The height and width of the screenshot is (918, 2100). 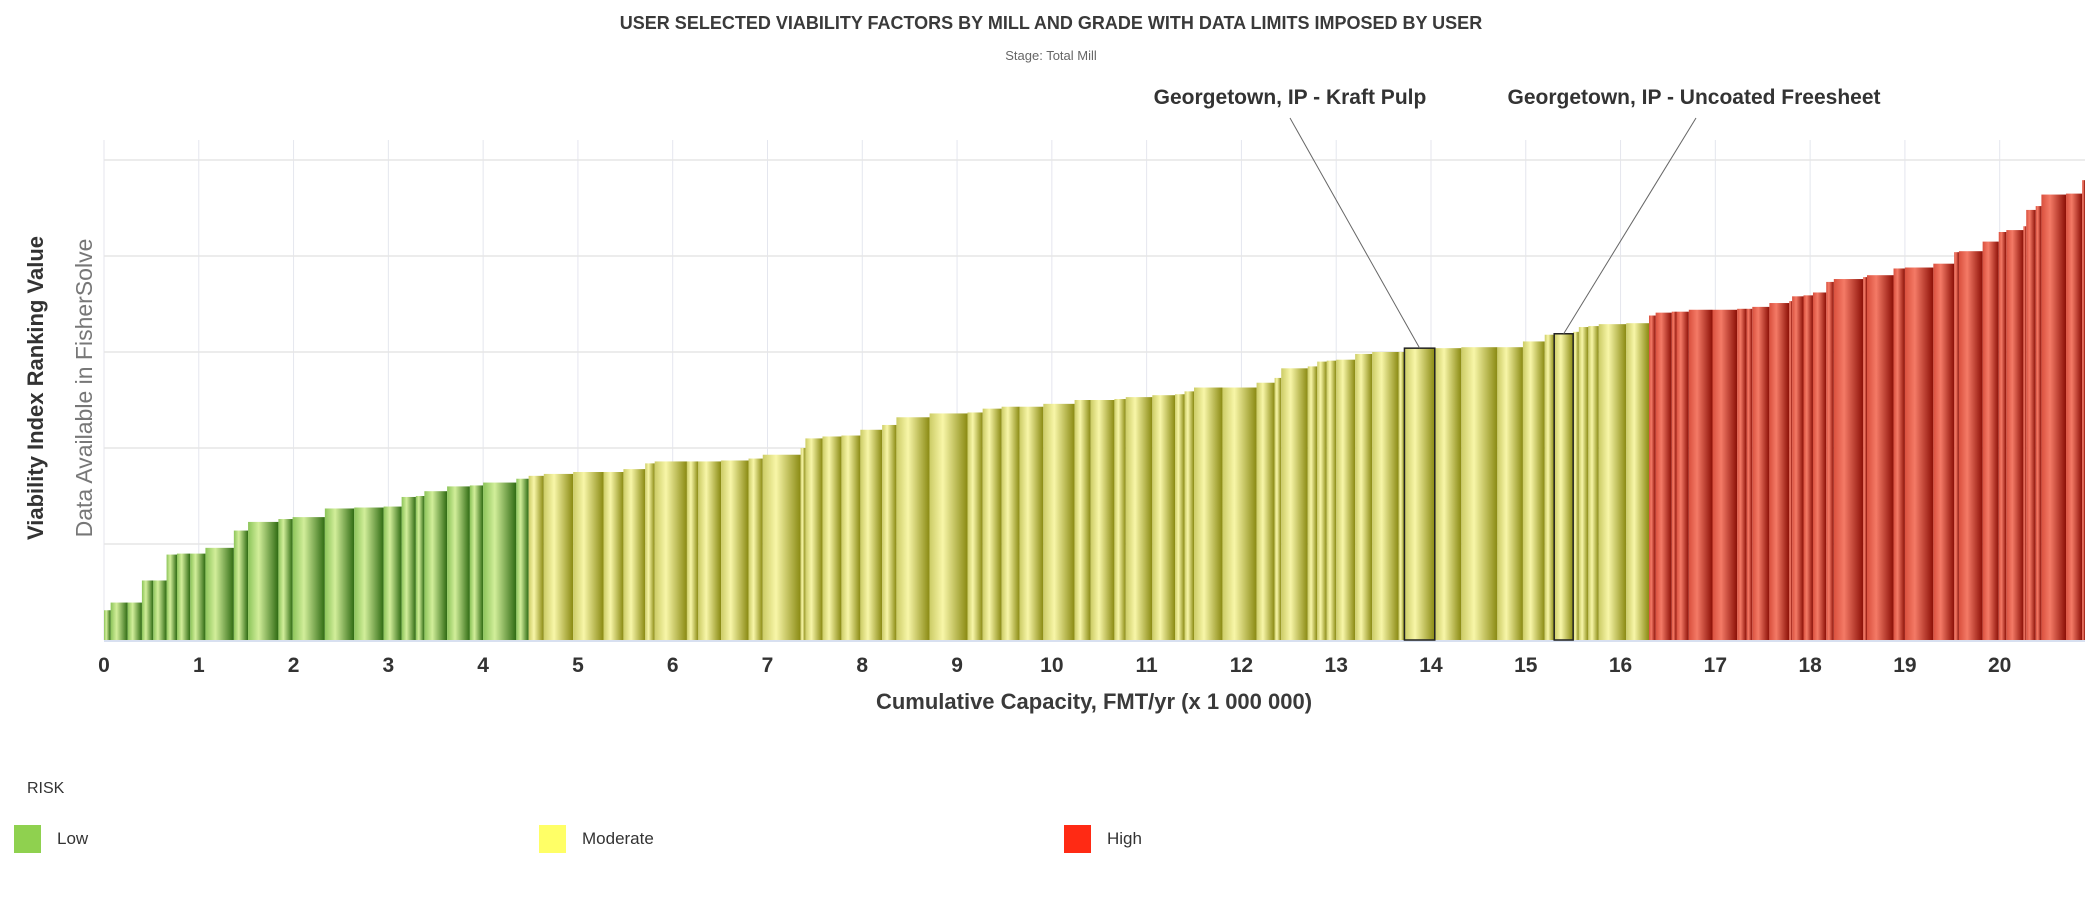 What do you see at coordinates (1103, 839) in the screenshot?
I see `legend-item-high: High` at bounding box center [1103, 839].